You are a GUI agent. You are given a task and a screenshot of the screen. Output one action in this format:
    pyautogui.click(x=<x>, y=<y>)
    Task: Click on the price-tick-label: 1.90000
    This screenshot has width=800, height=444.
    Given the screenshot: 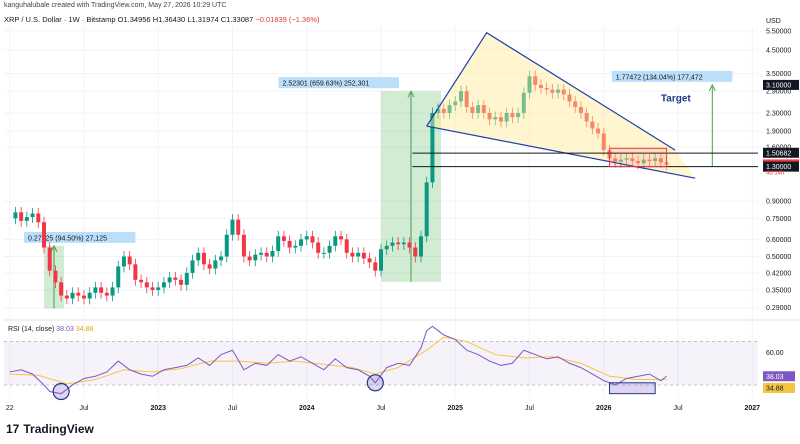 What is the action you would take?
    pyautogui.click(x=778, y=131)
    